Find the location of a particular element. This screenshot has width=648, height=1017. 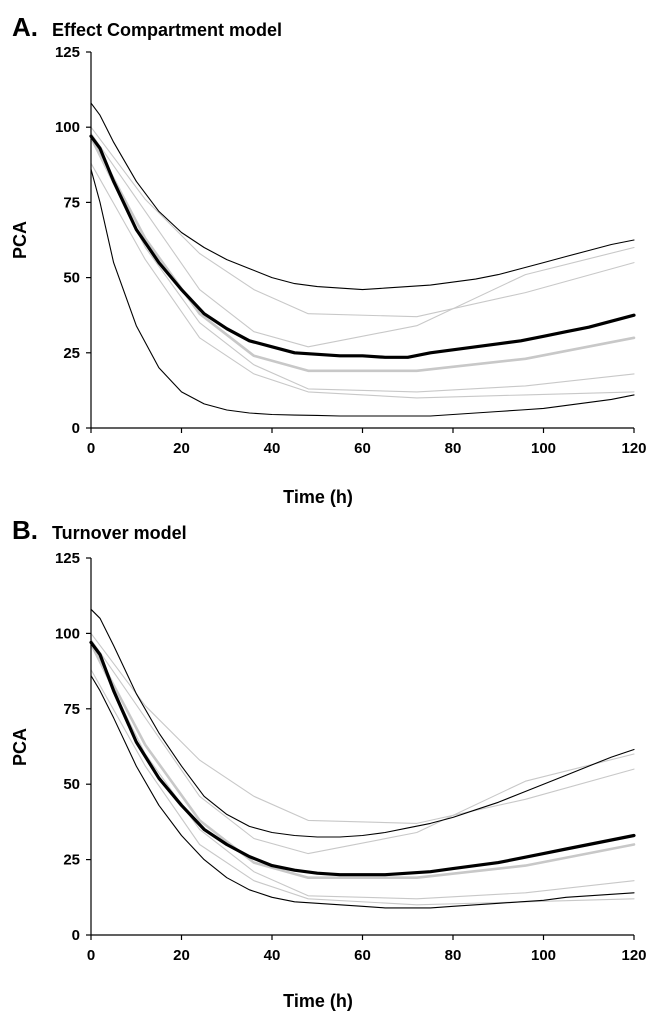

panel-b-y-tick-label-100: 100 is located at coordinates (67, 633).